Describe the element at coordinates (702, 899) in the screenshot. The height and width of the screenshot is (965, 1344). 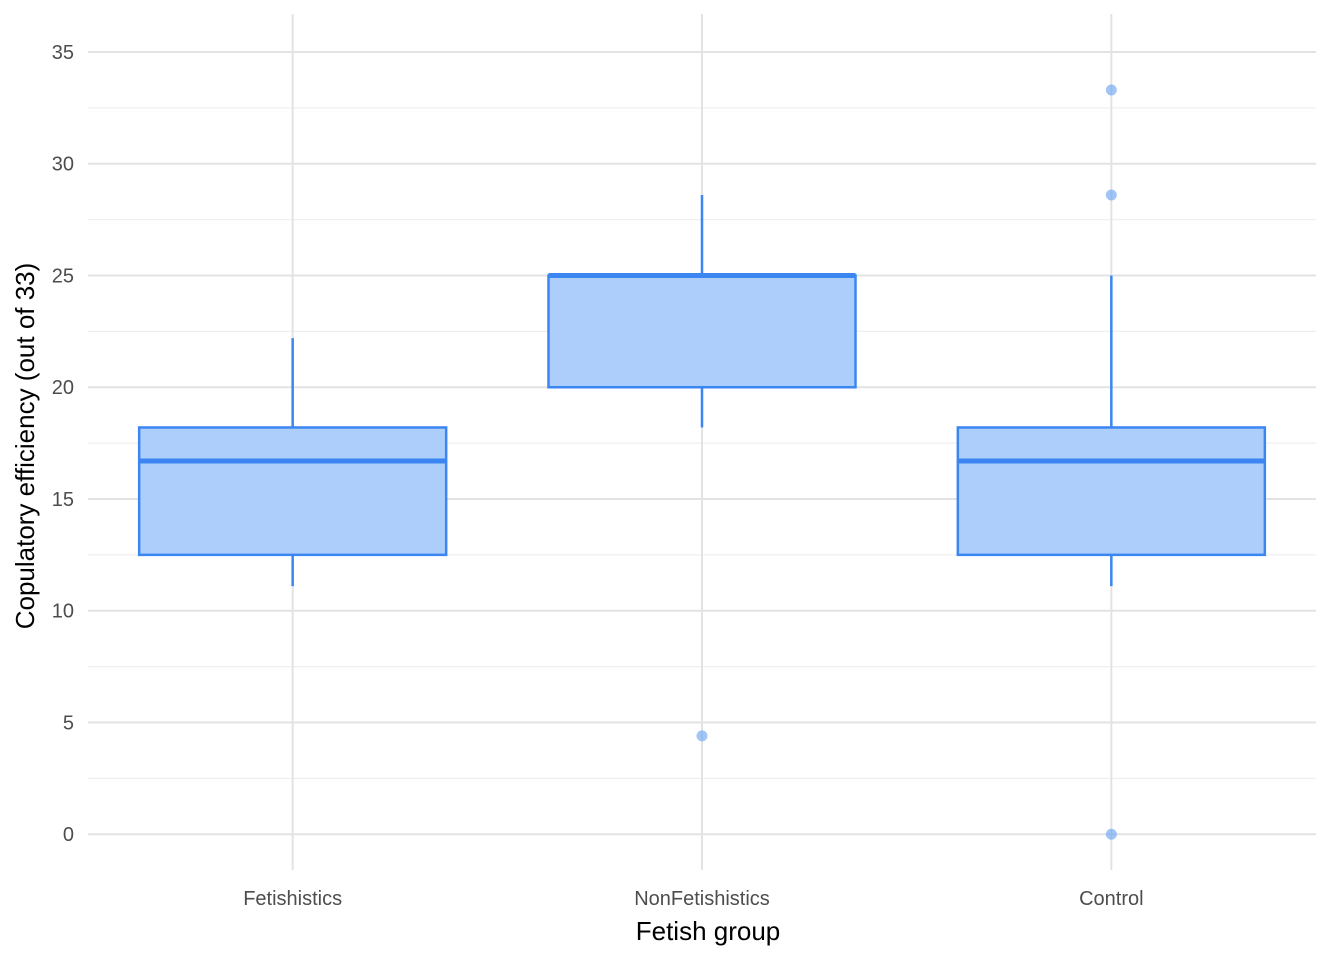
I see `x-tick-label: NonFetishistics` at that location.